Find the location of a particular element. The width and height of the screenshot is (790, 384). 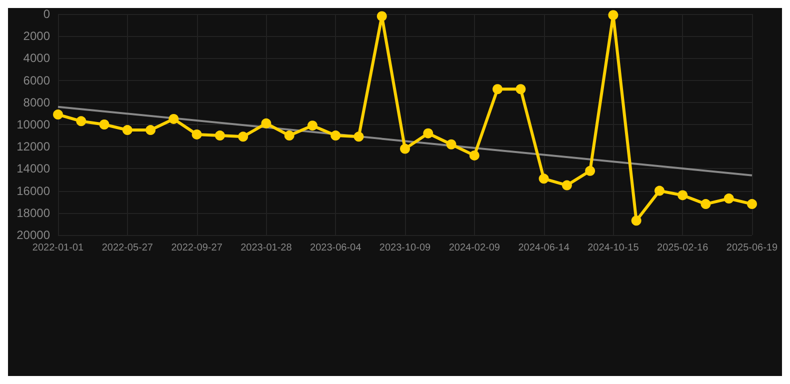

y-tick-label: 0 is located at coordinates (46, 14).